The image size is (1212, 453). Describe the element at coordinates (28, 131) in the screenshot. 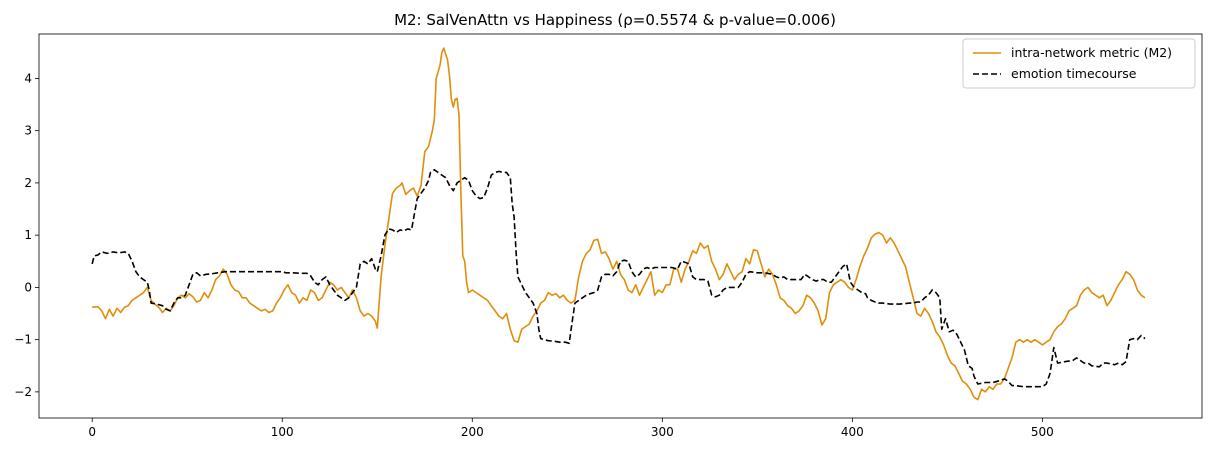

I see `y-tick-label: 3` at that location.